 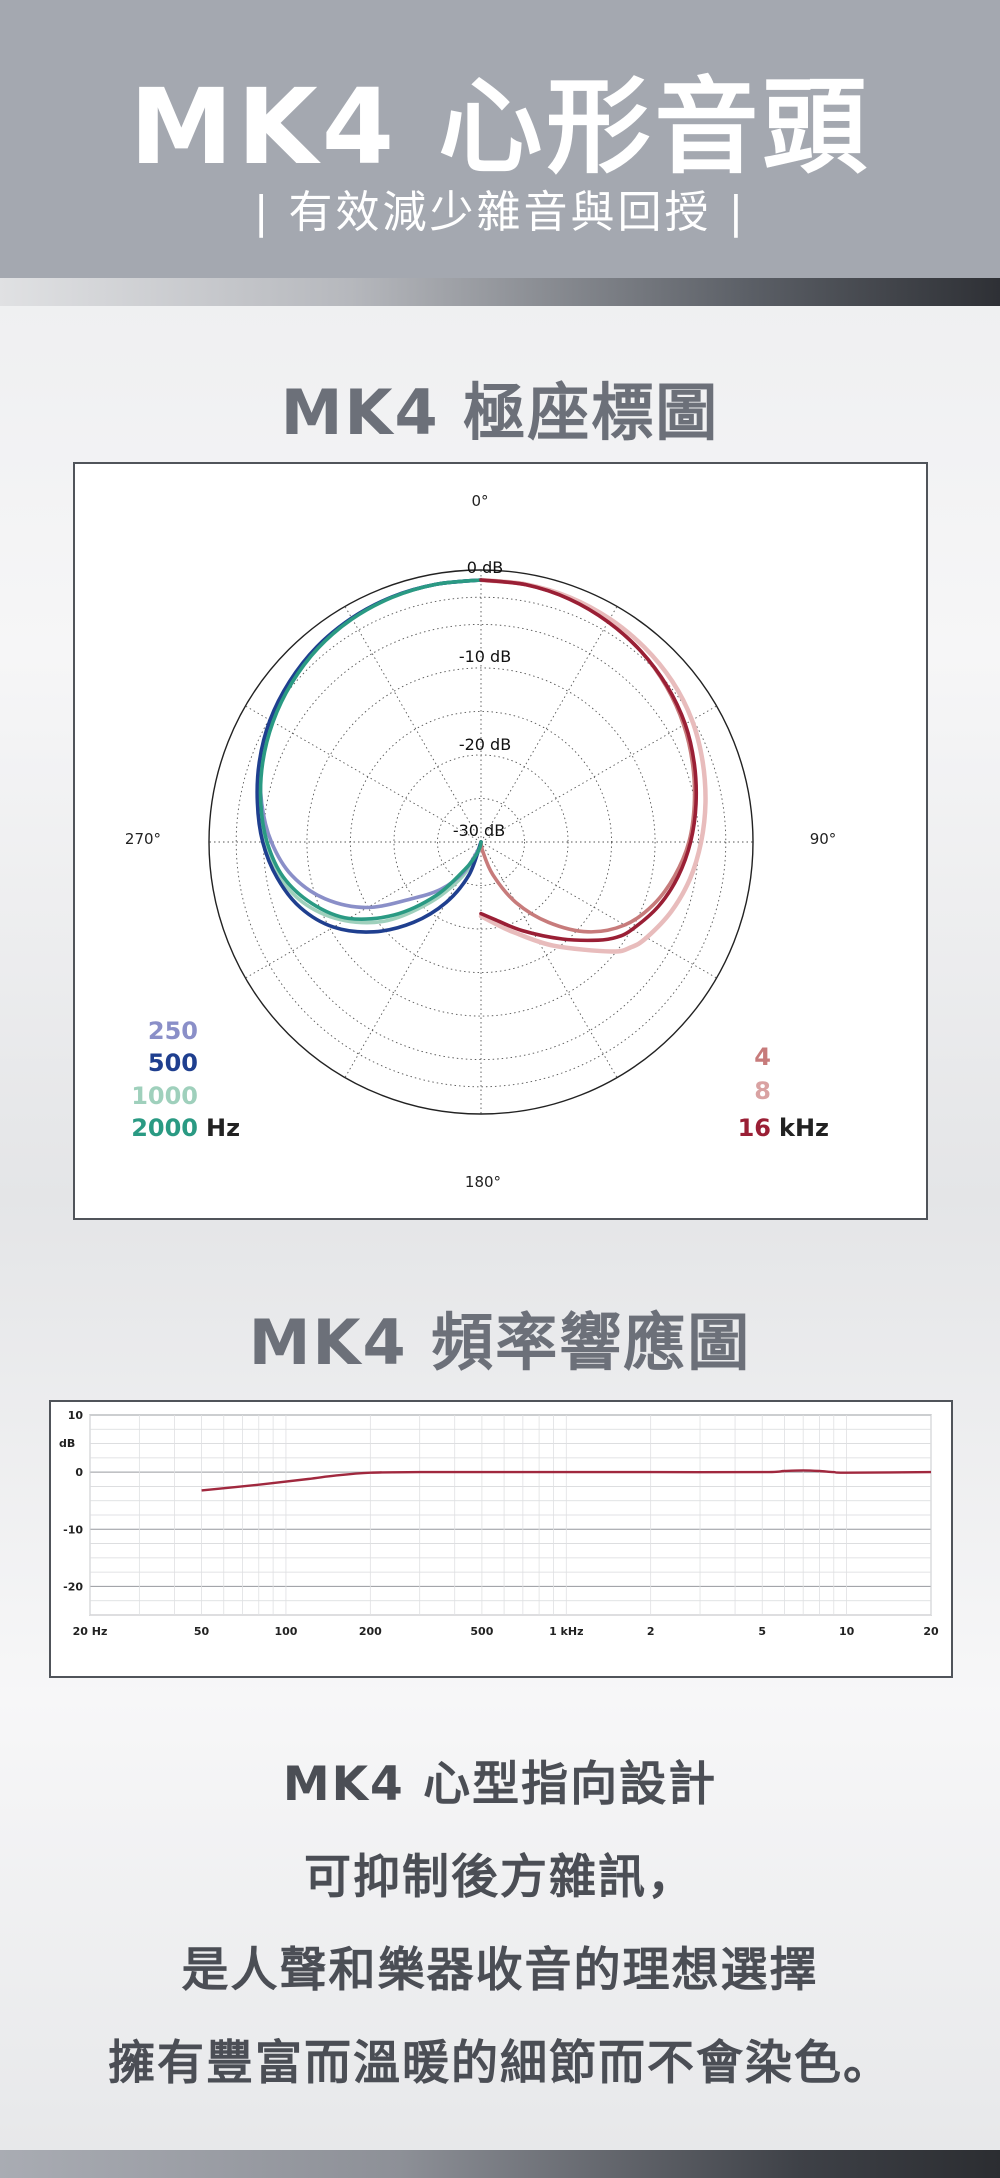 What do you see at coordinates (73, 1586) in the screenshot?
I see `freq-ytick-label: -20` at bounding box center [73, 1586].